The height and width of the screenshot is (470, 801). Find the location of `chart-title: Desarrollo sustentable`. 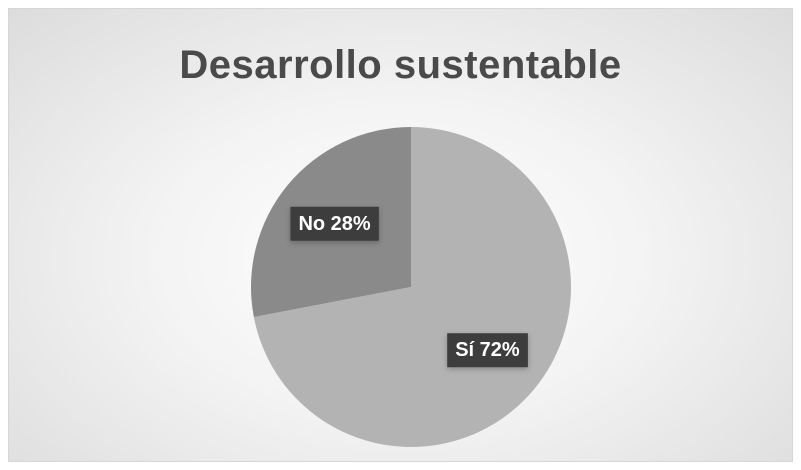

chart-title: Desarrollo sustentable is located at coordinates (400, 65).